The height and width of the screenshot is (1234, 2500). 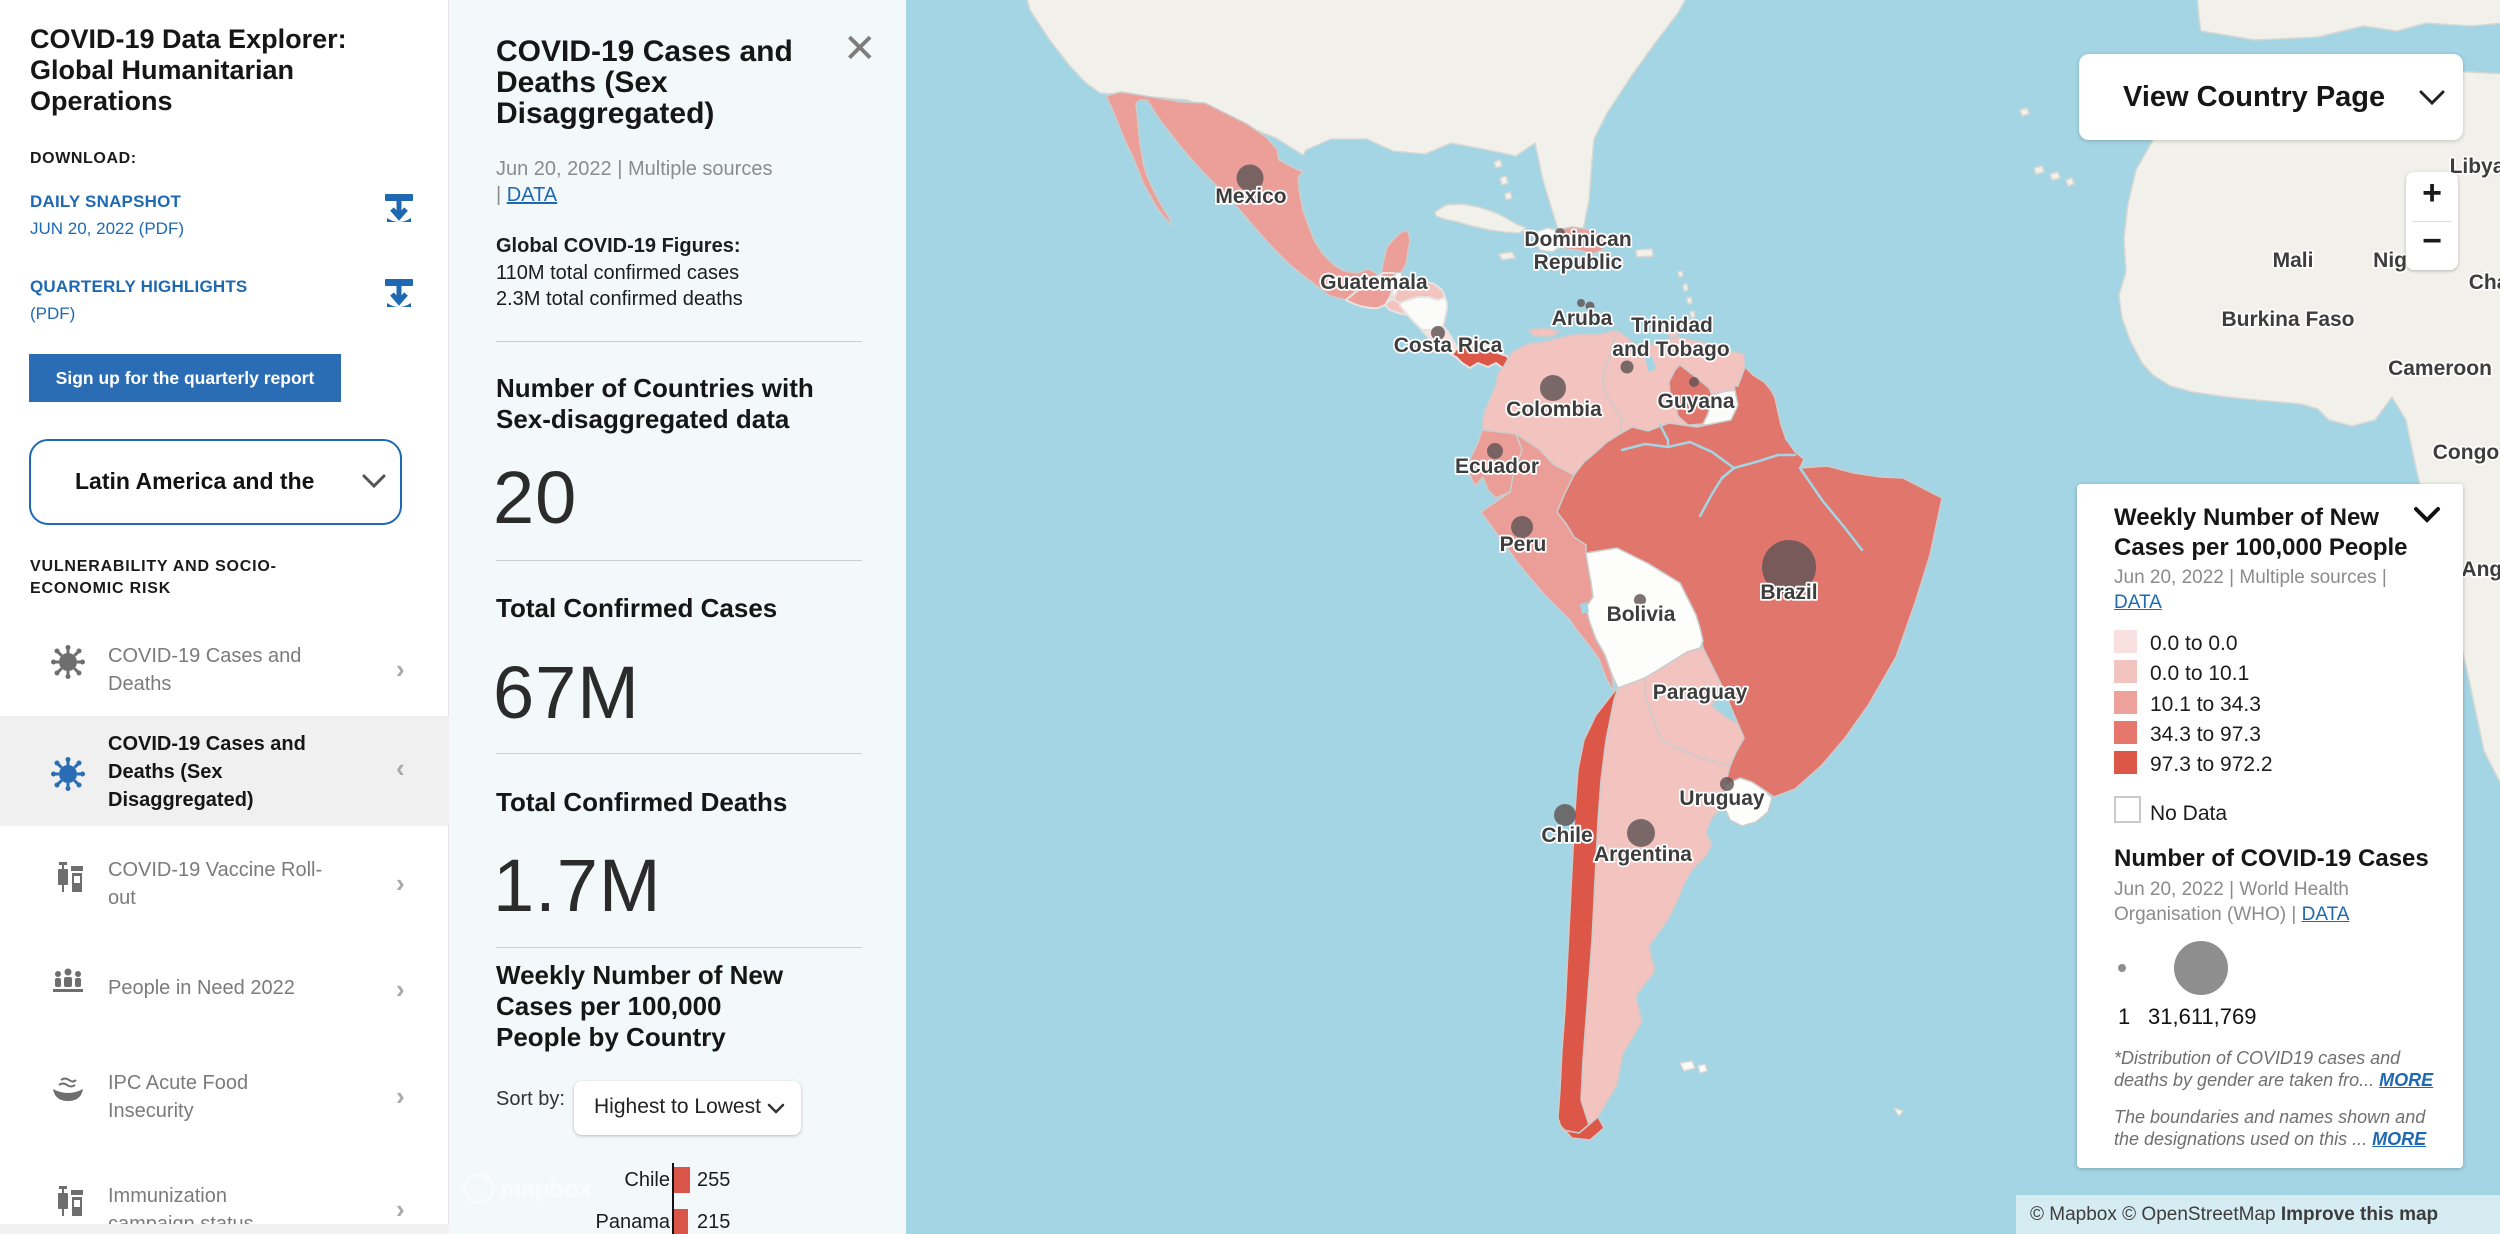 I want to click on svg-text: Chile, so click(x=1566, y=835).